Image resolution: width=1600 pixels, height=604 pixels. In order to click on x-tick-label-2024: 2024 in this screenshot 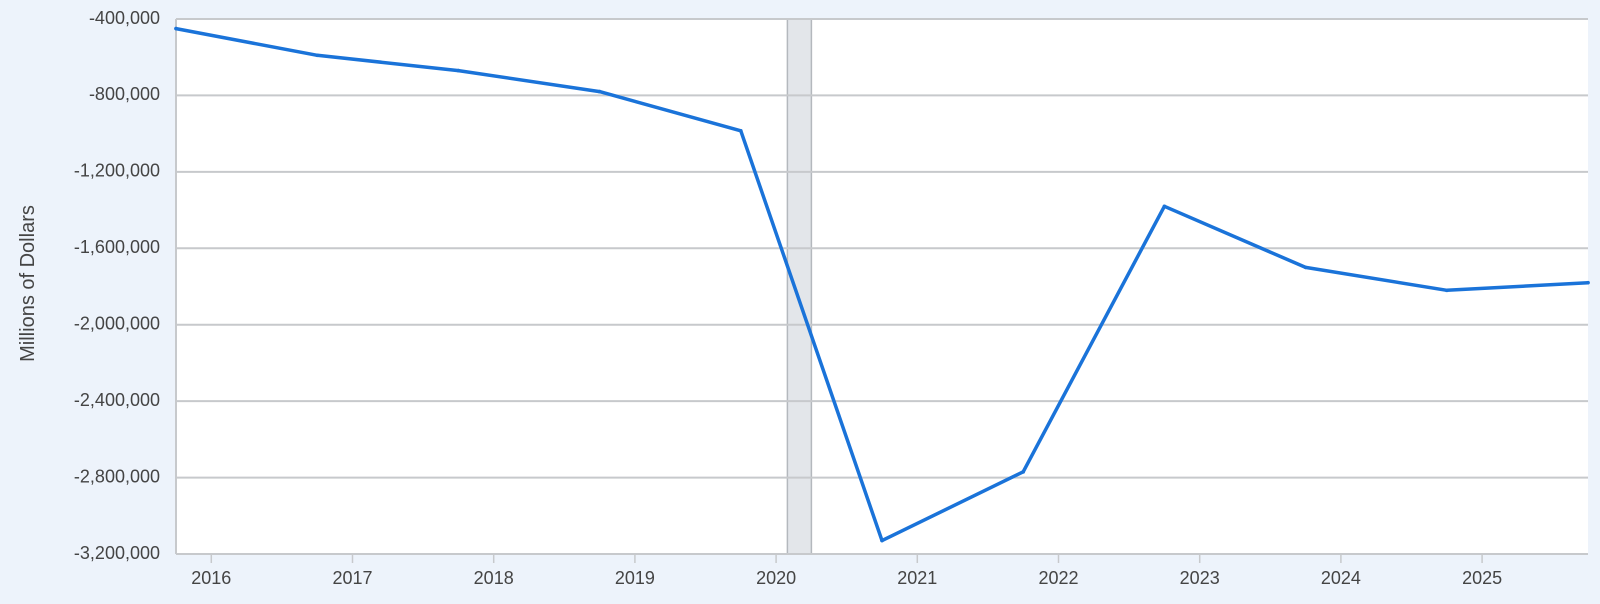, I will do `click(1341, 578)`.